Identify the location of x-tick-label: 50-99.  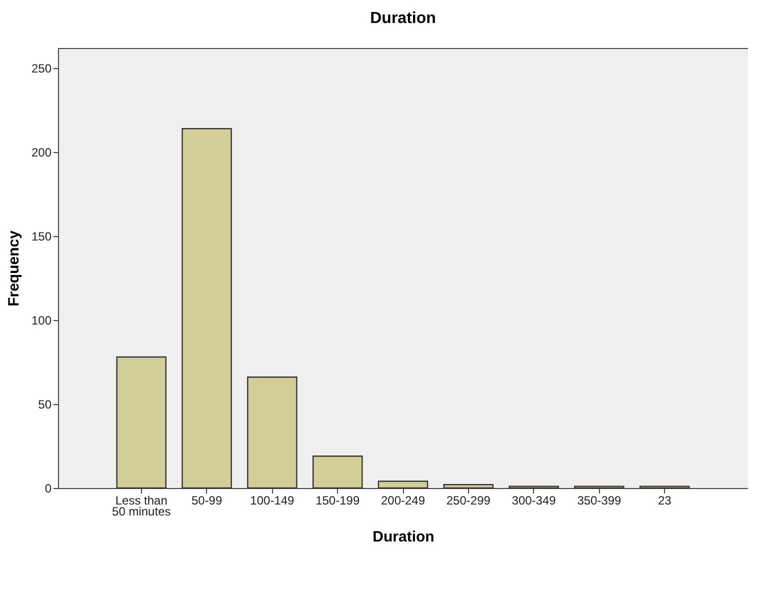
(206, 501).